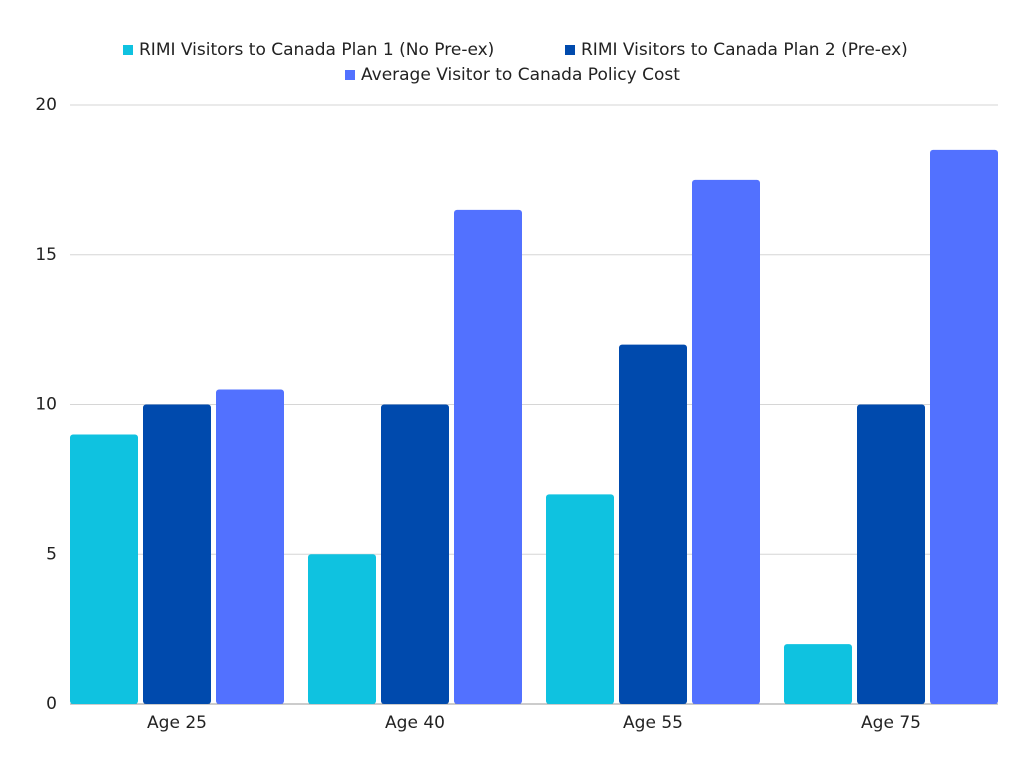 This screenshot has width=1024, height=768. I want to click on x-tick-label: Age 75, so click(891, 723).